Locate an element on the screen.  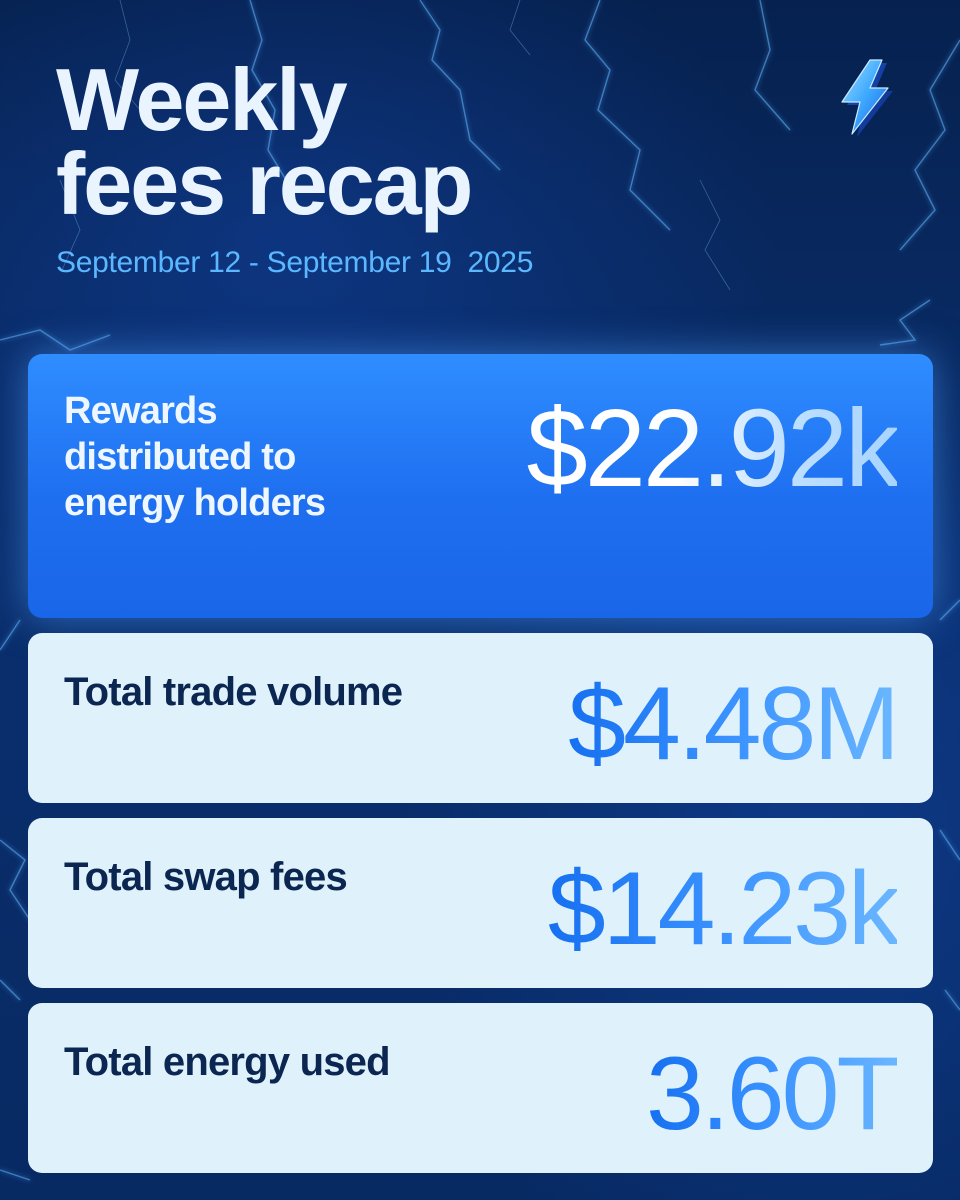
swap-fees-card: Total swap fees $14.23k is located at coordinates (480, 903).